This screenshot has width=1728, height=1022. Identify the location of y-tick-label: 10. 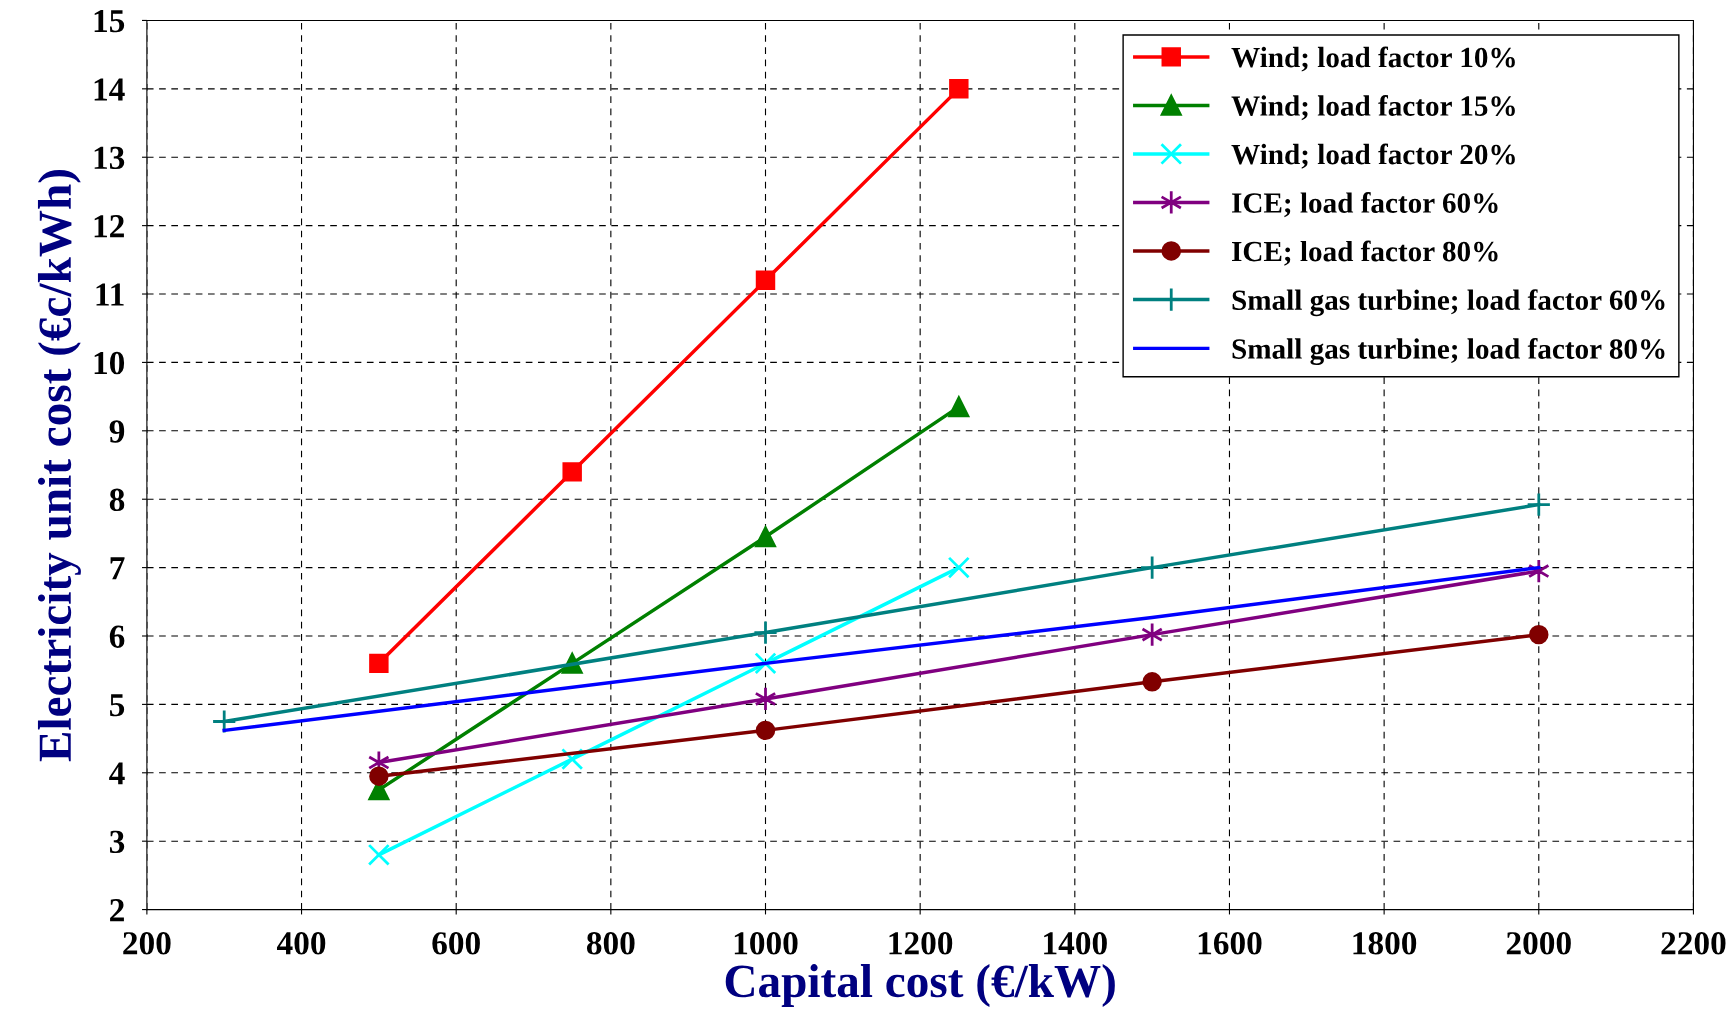
(109, 363).